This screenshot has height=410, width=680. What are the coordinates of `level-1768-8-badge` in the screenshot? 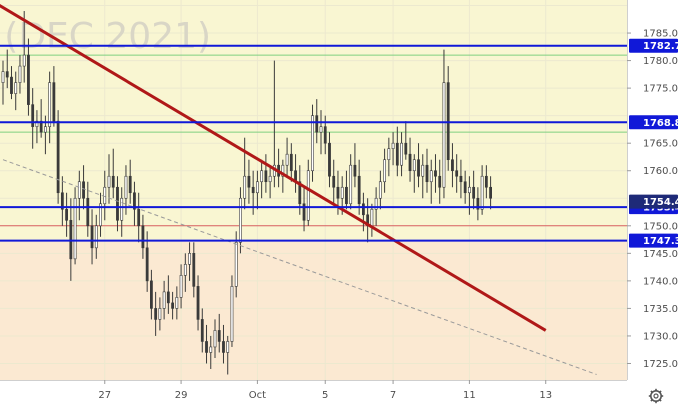 It's located at (653, 122).